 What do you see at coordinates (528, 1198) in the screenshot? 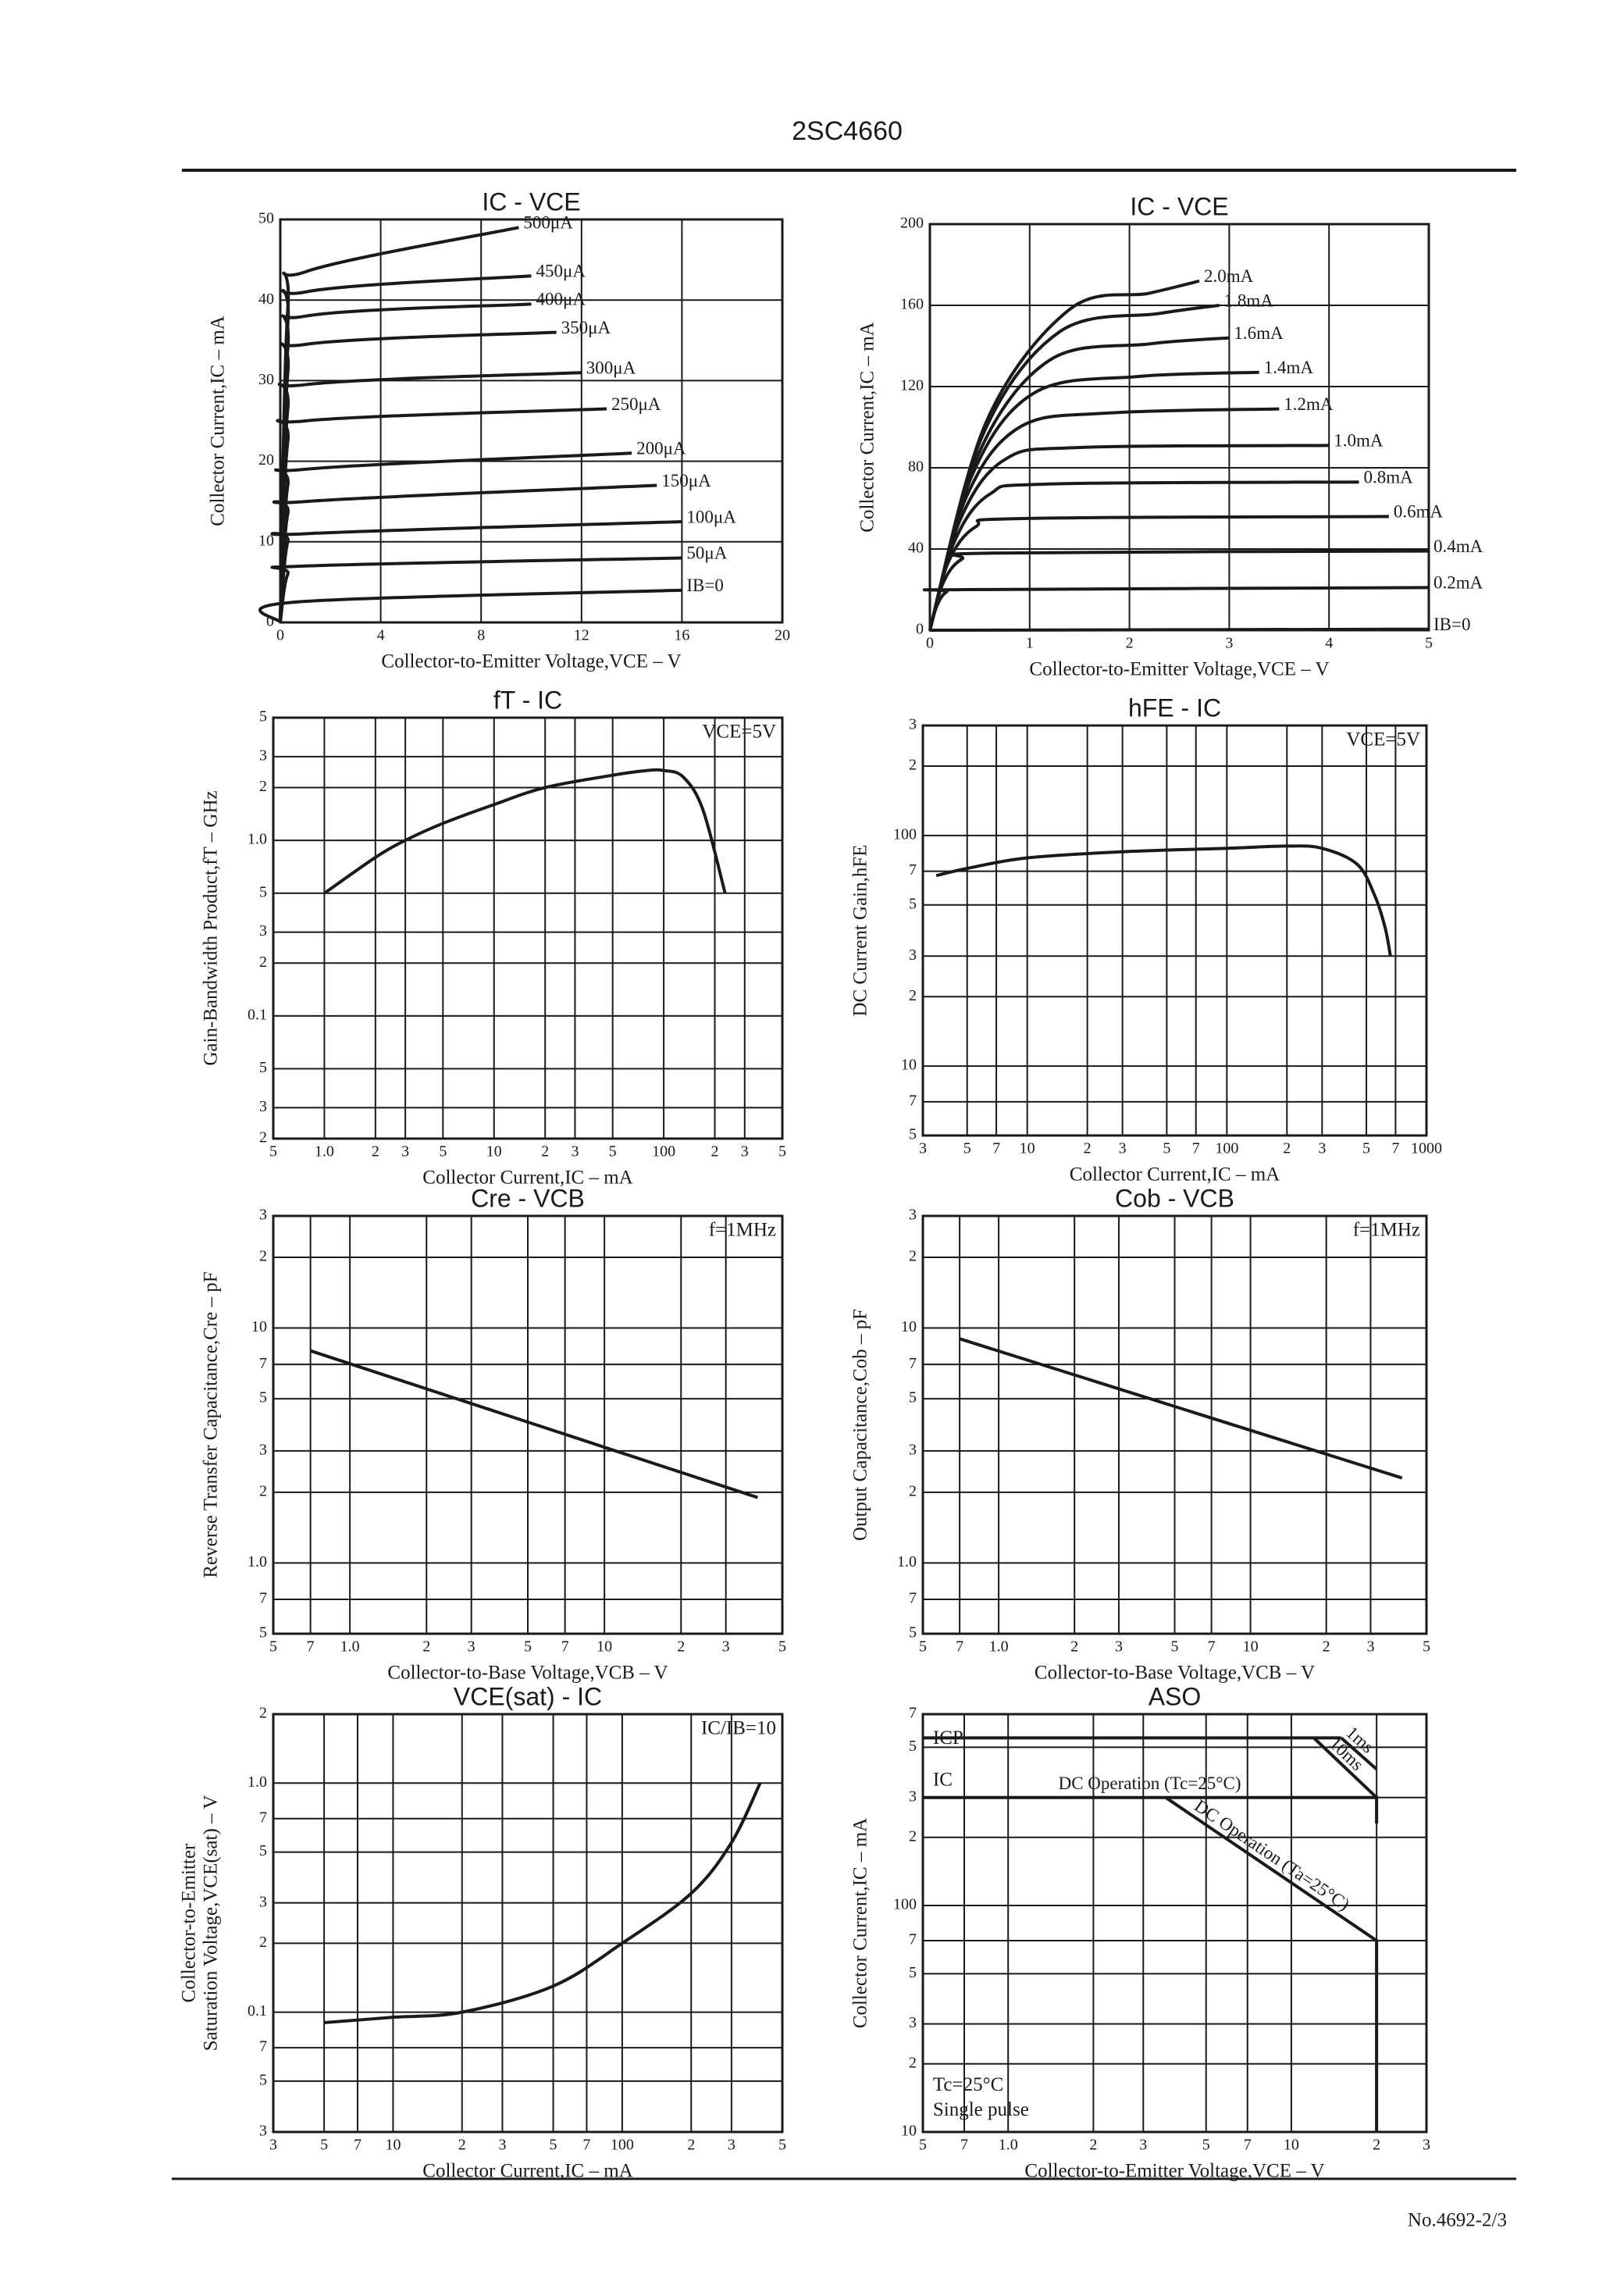
I see `chart-title: Cre - VCB` at bounding box center [528, 1198].